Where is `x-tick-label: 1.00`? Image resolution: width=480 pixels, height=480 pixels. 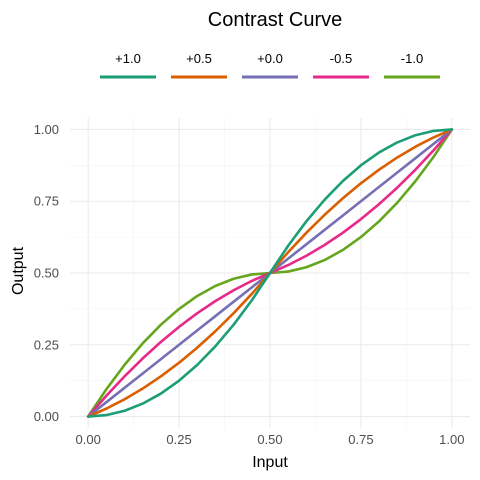
x-tick-label: 1.00 is located at coordinates (451, 439).